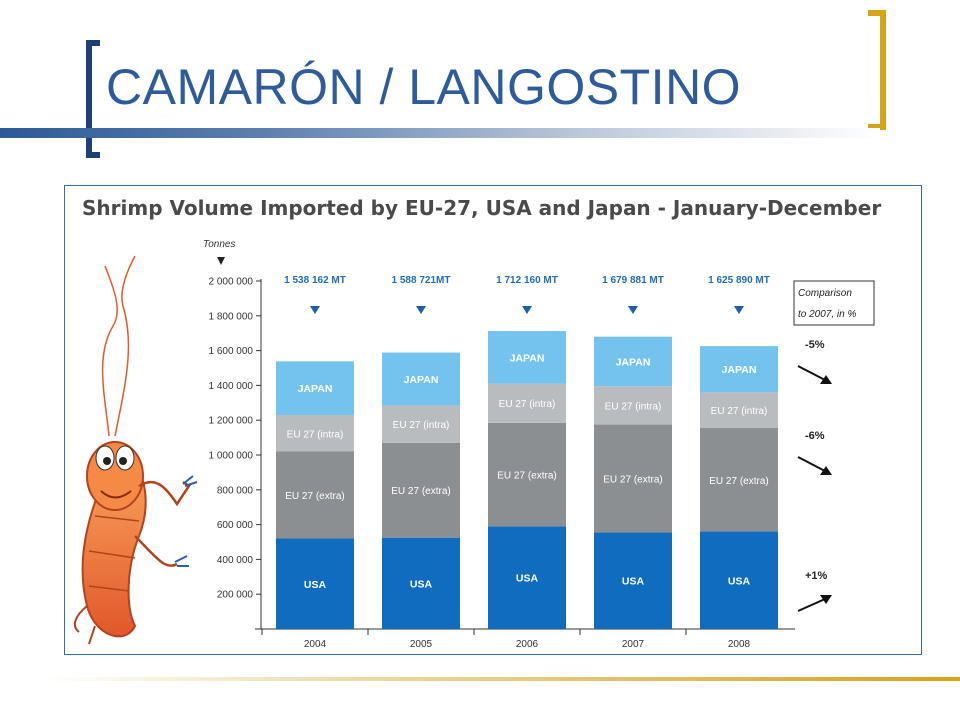 The height and width of the screenshot is (720, 960). I want to click on comparison-value: -5%, so click(815, 345).